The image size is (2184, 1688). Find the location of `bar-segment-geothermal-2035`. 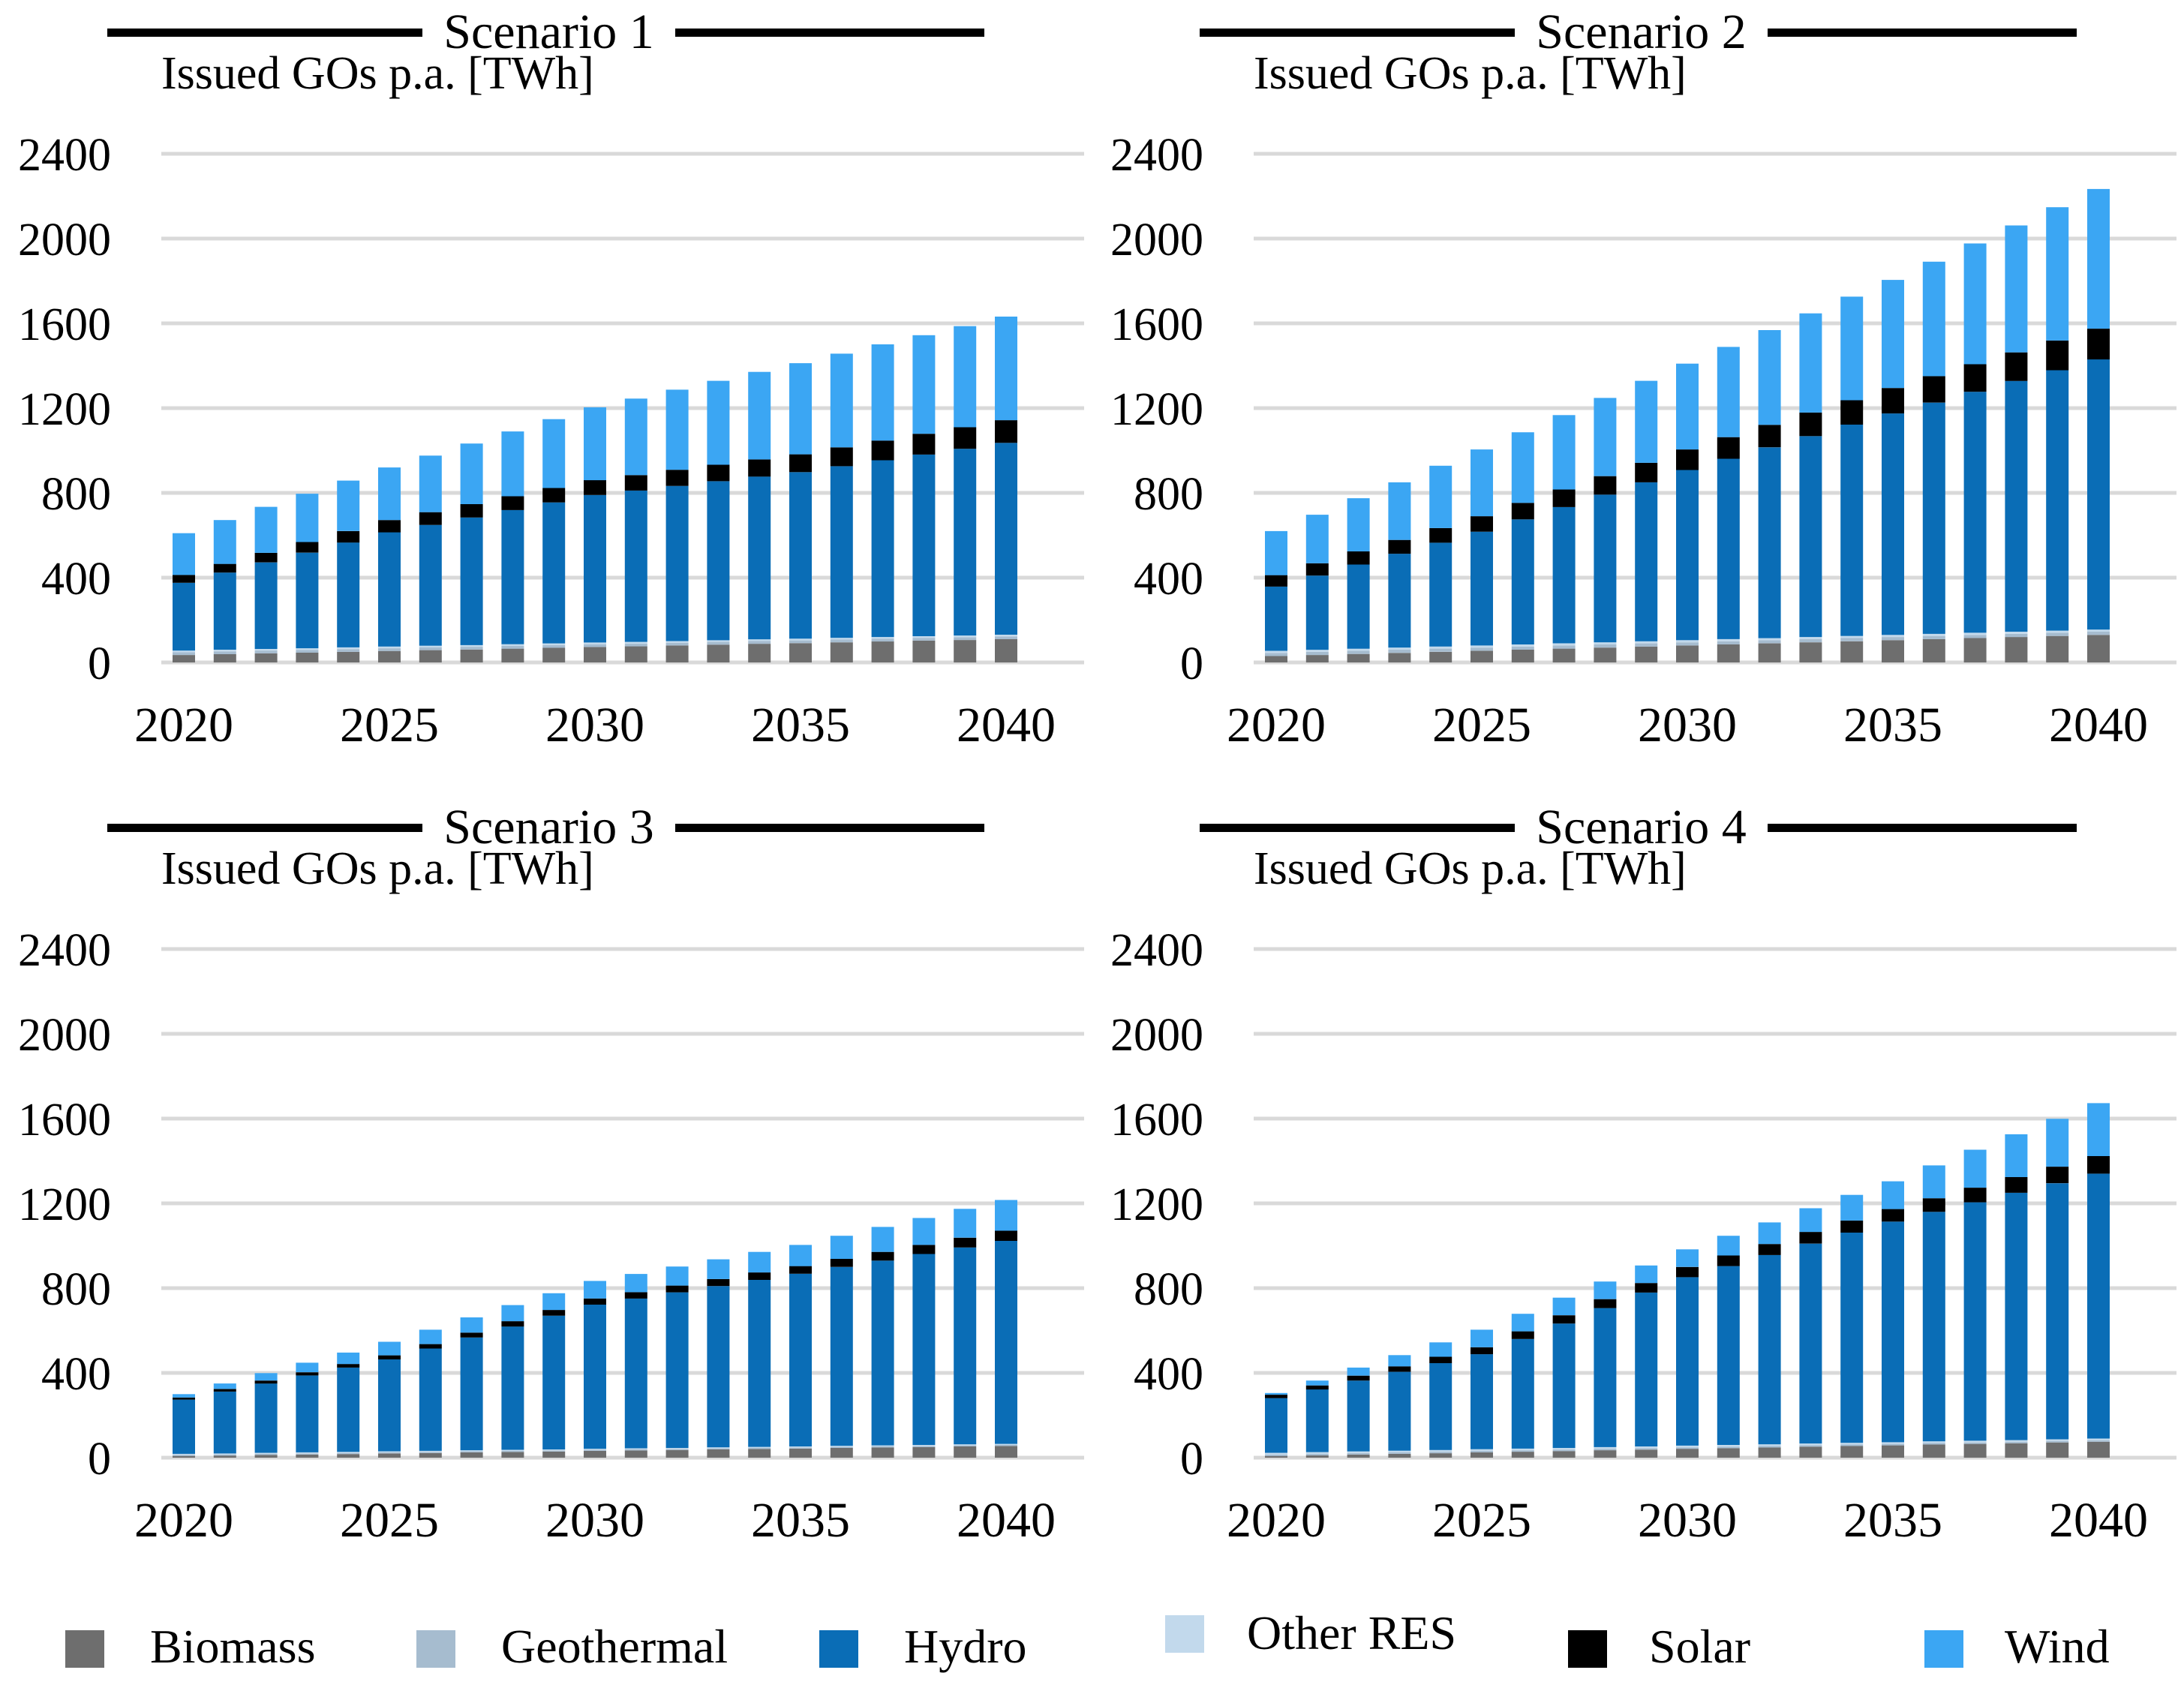

bar-segment-geothermal-2035 is located at coordinates (1893, 639).